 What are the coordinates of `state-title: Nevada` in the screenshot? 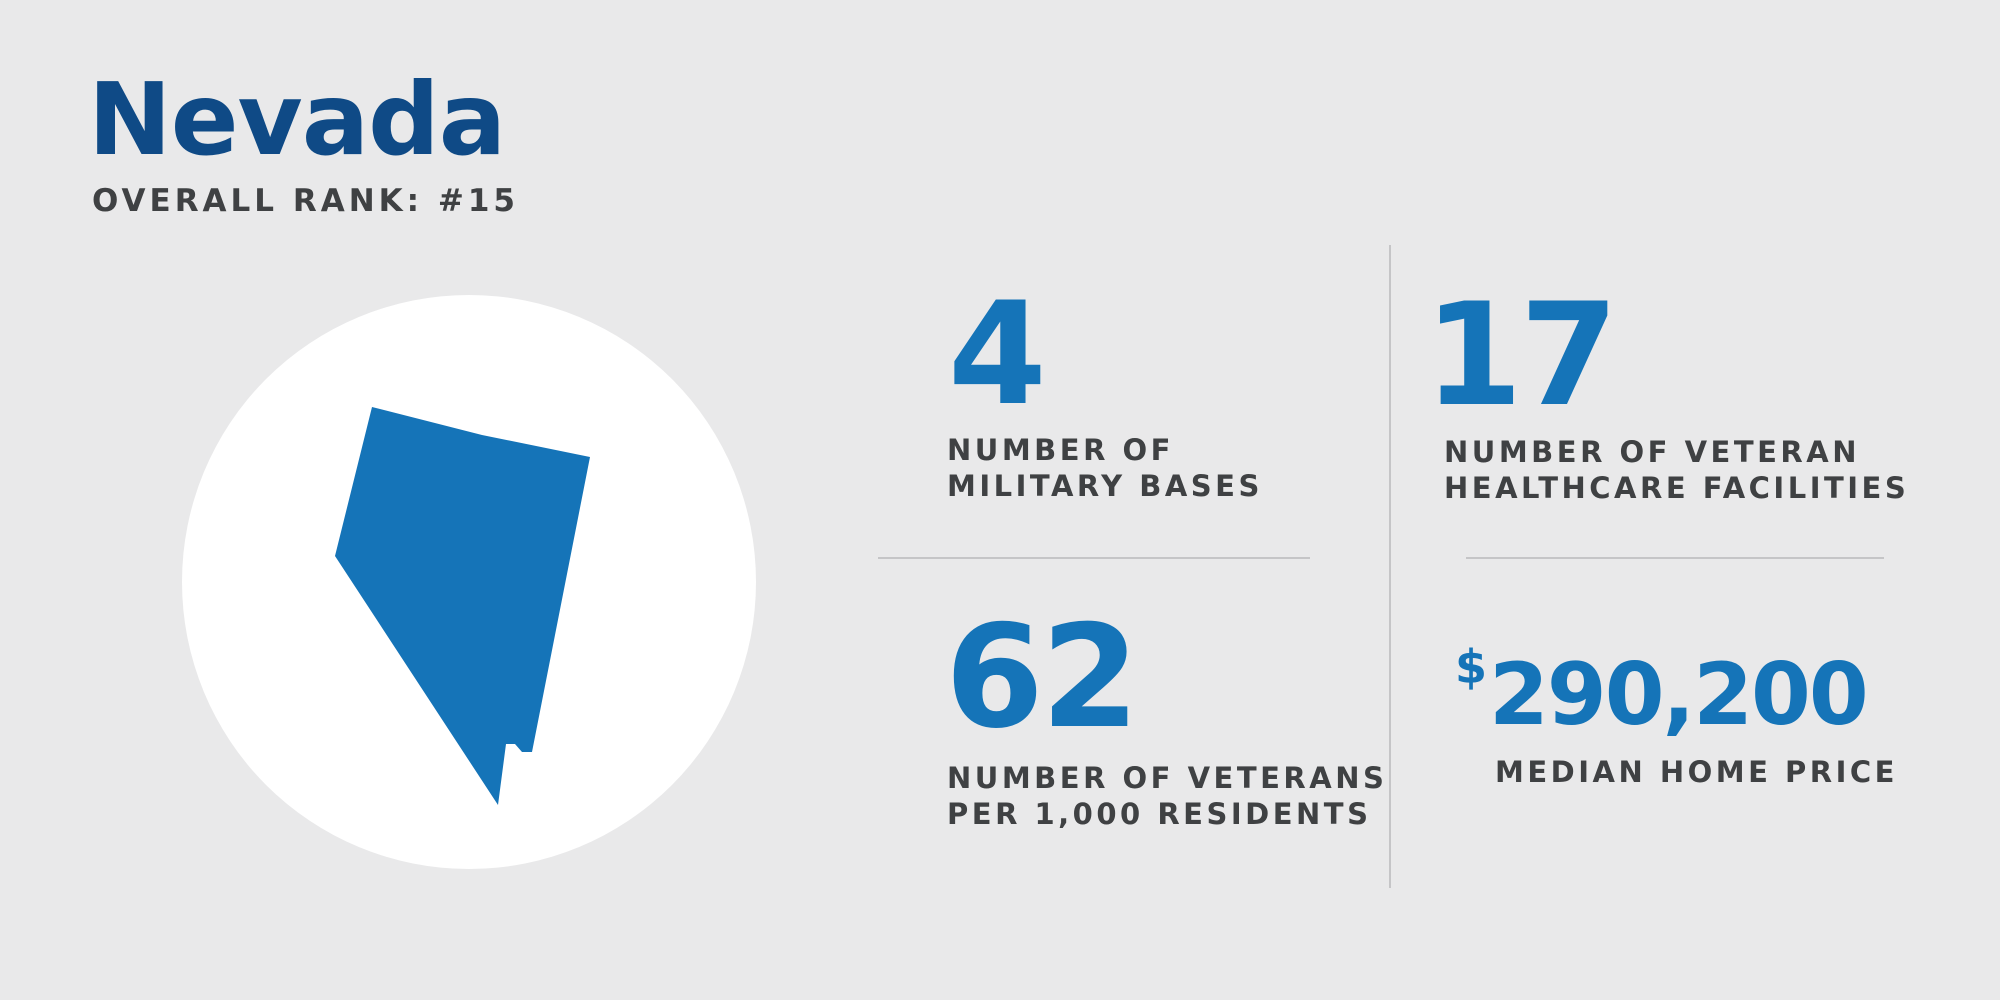 It's located at (297, 119).